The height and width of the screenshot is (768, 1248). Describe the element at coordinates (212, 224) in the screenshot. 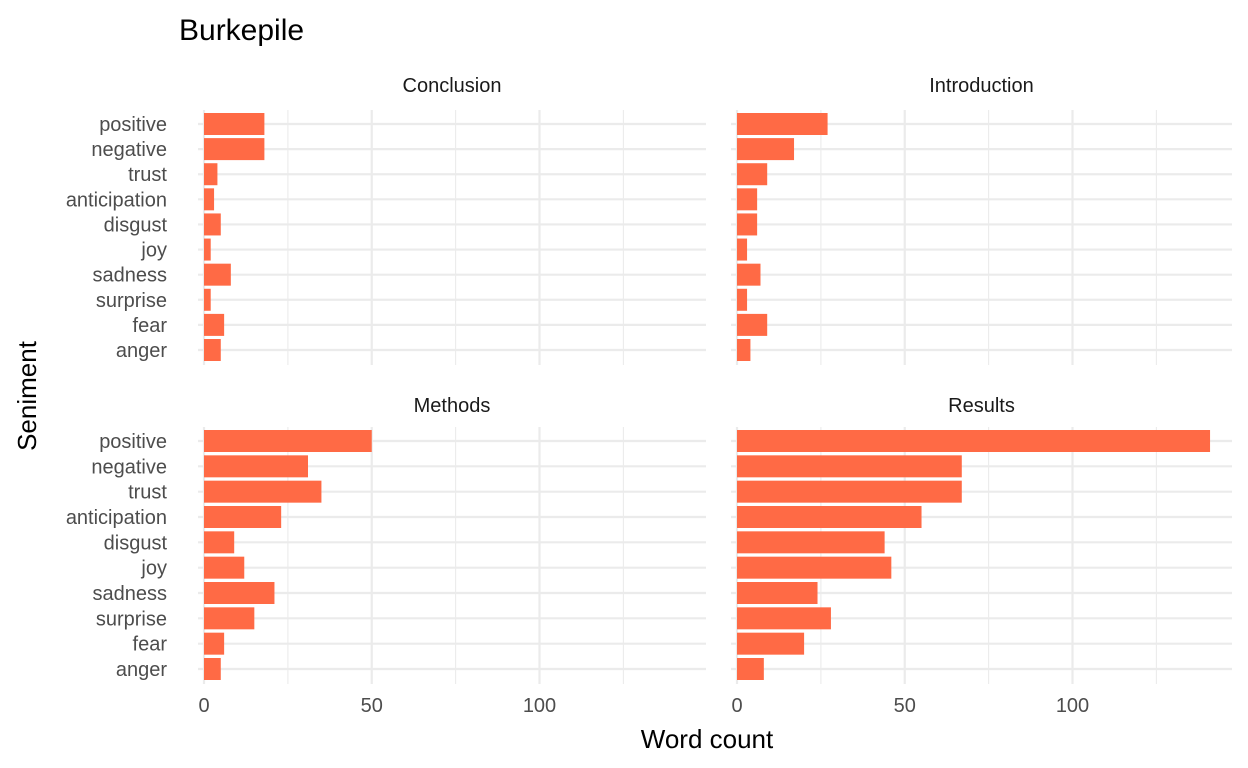

I see `bar-conclusion-disgust` at that location.